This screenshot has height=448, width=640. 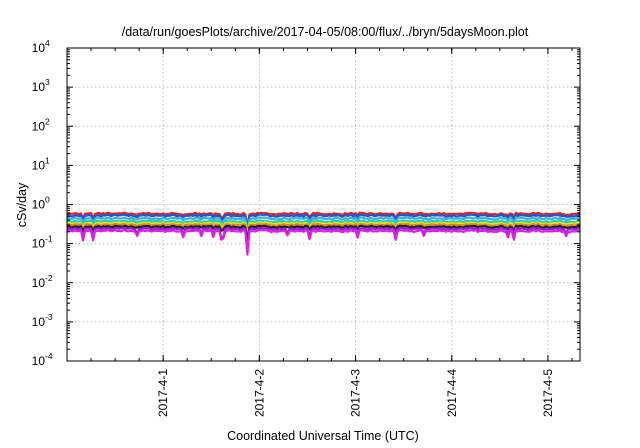 What do you see at coordinates (49, 356) in the screenshot?
I see `y-tick-exponent: -4` at bounding box center [49, 356].